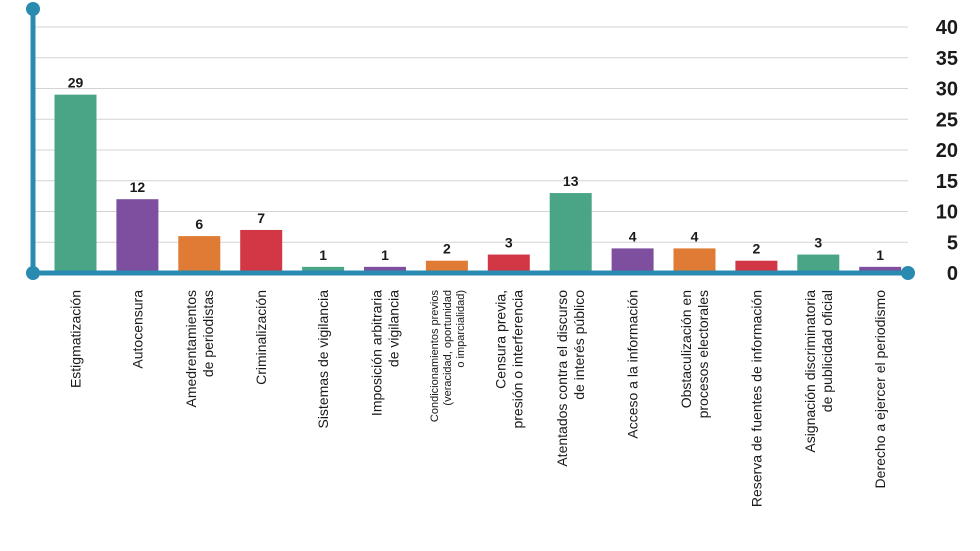 Image resolution: width=980 pixels, height=551 pixels. I want to click on x-tick-label-line: o imparcialidad), so click(461, 329).